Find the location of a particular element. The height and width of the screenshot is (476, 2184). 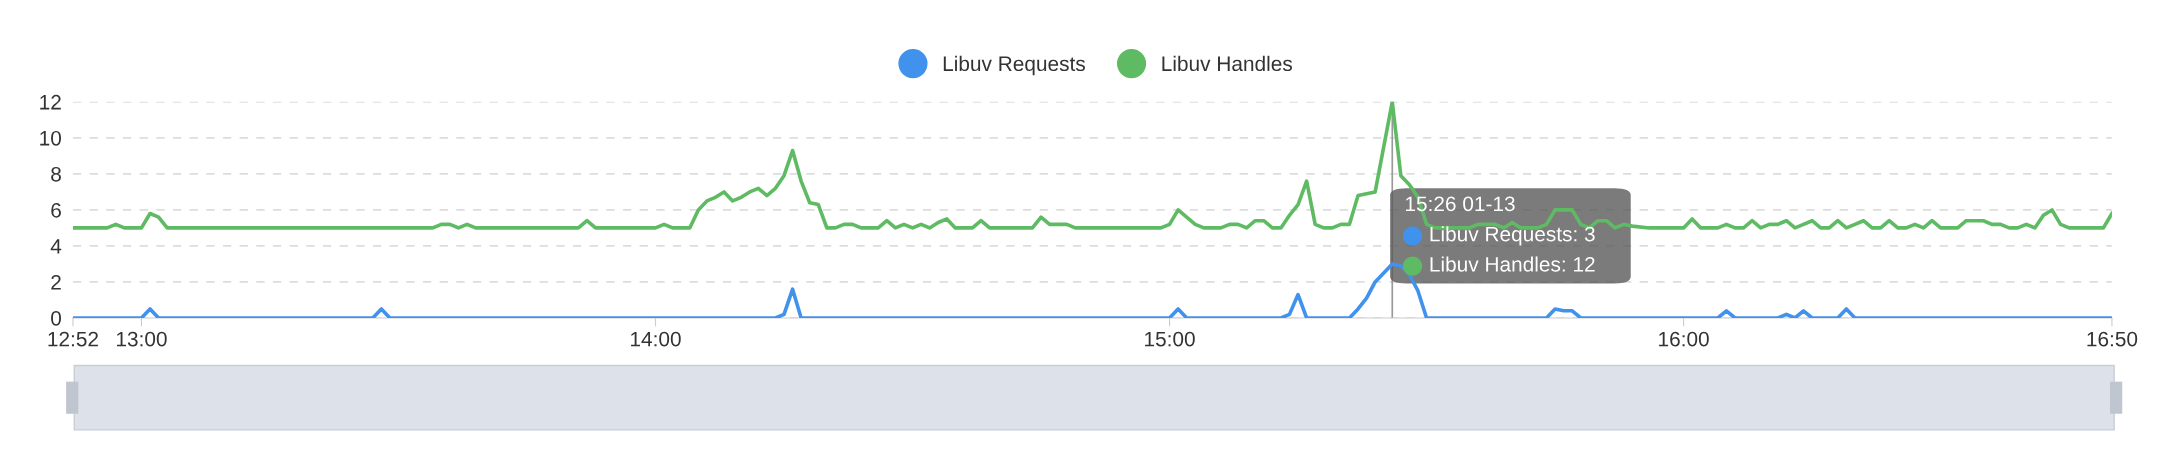

y-tick-label: 10 is located at coordinates (51, 138).